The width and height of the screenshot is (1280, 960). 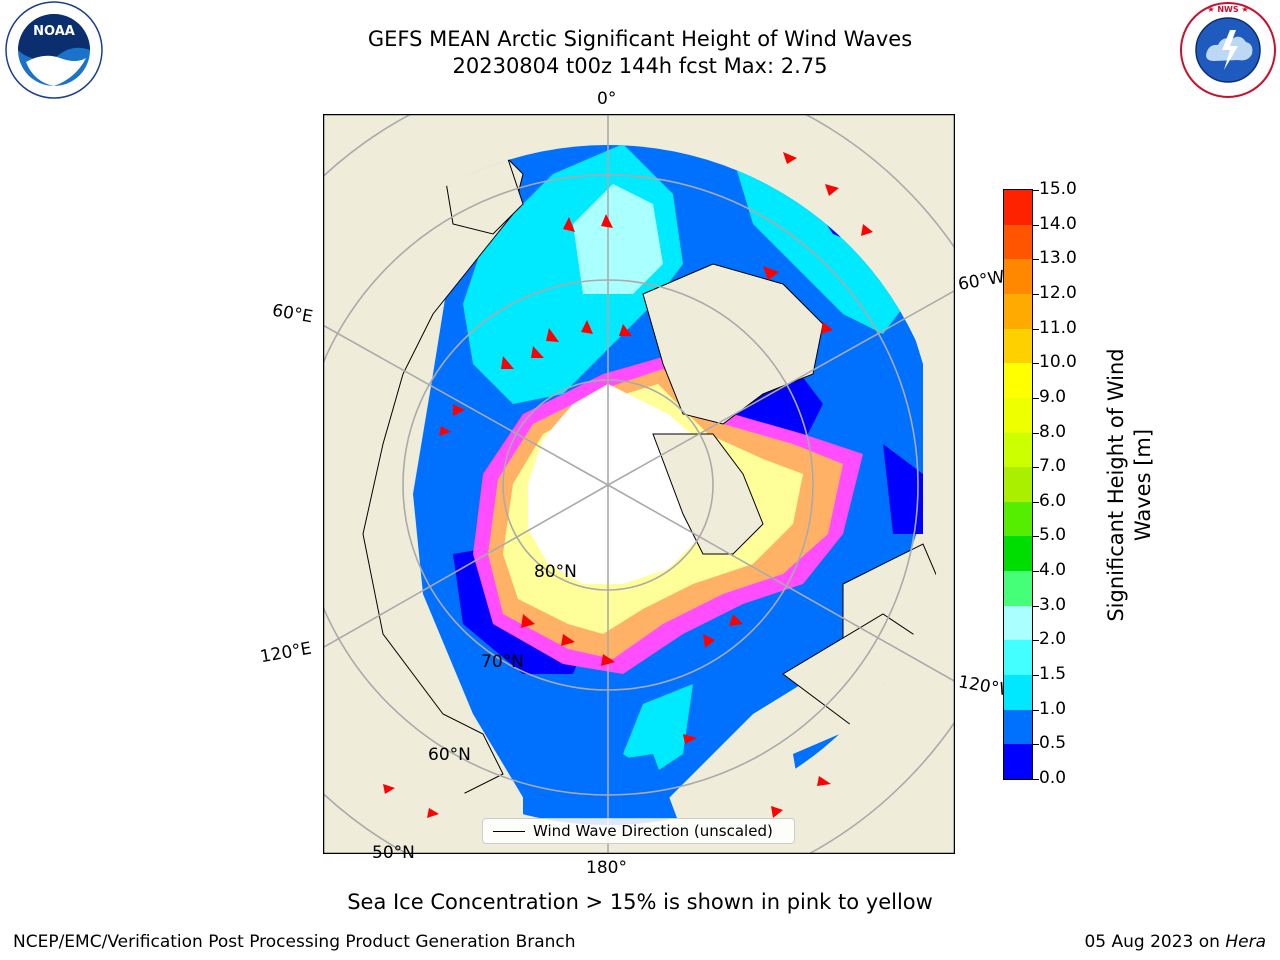 I want to click on colorbar-tick-label: 11.0, so click(x=1058, y=327).